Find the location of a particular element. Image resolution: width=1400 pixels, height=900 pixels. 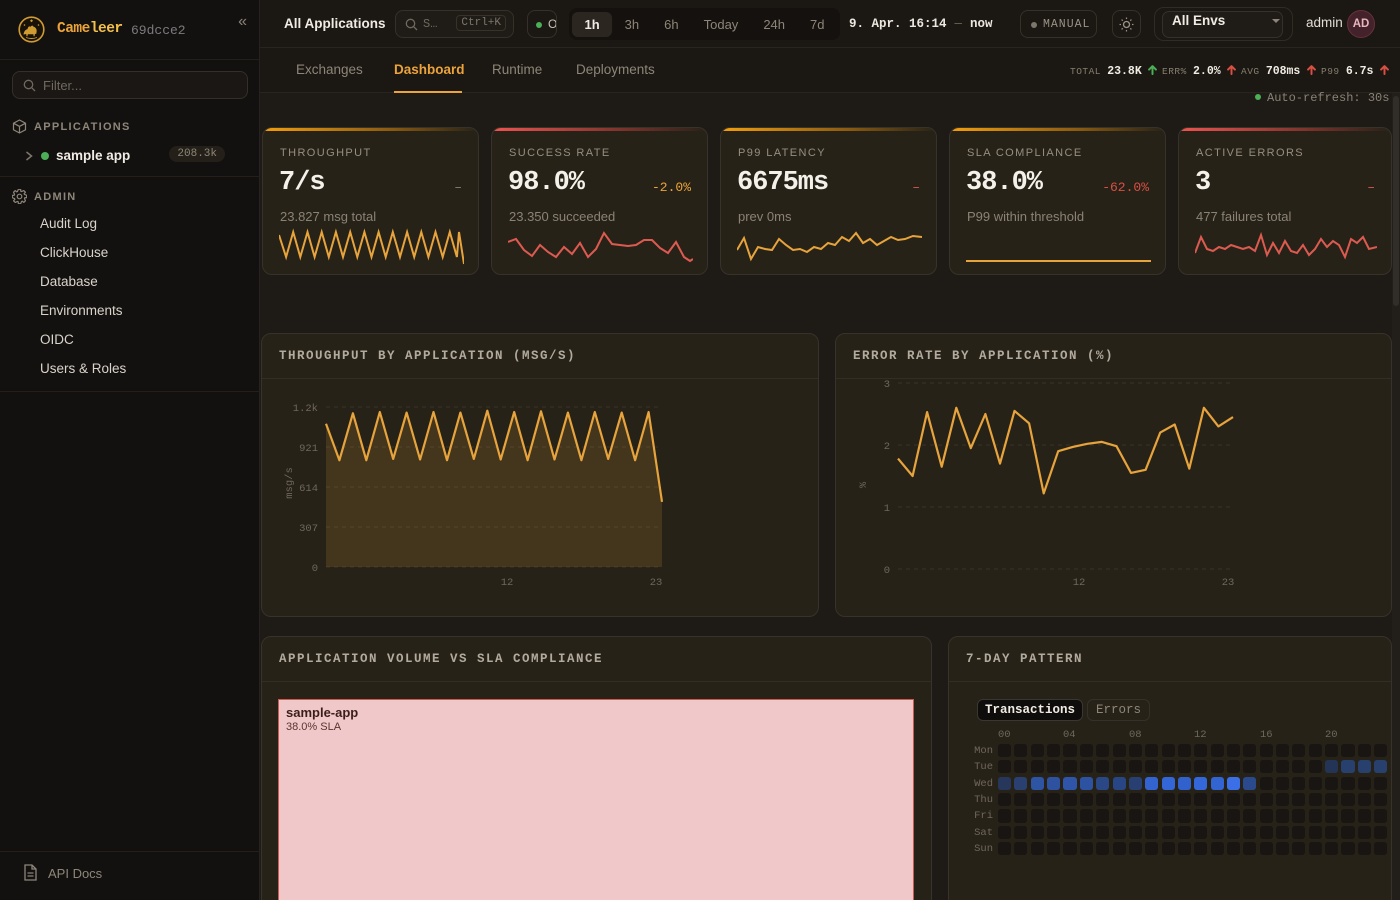

svg-text: 2 is located at coordinates (887, 447).